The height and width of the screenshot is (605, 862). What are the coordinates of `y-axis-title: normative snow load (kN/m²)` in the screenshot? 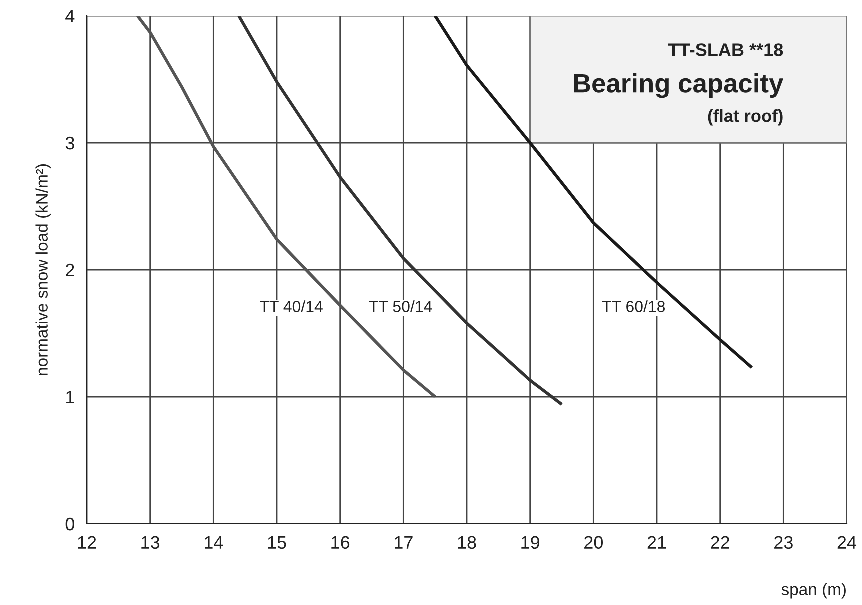 It's located at (44, 270).